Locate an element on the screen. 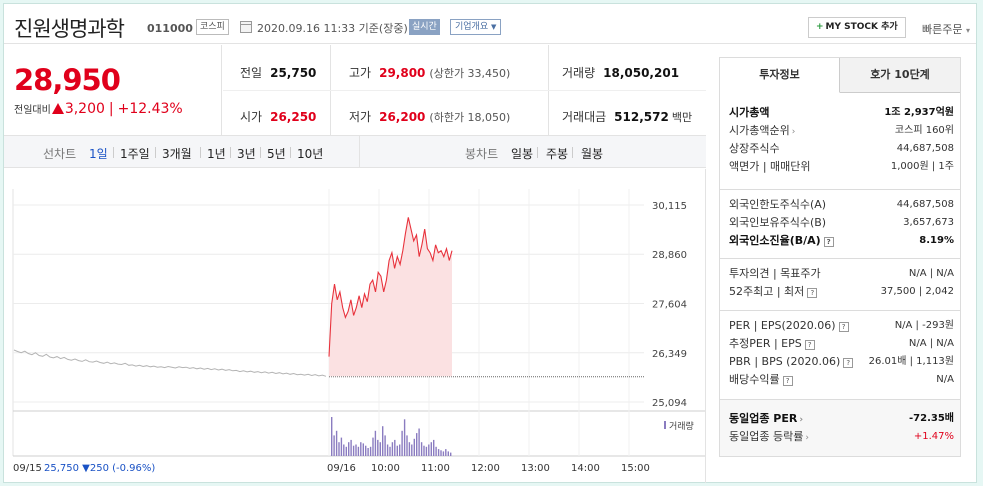  info-value: 44,687,508 is located at coordinates (925, 204).